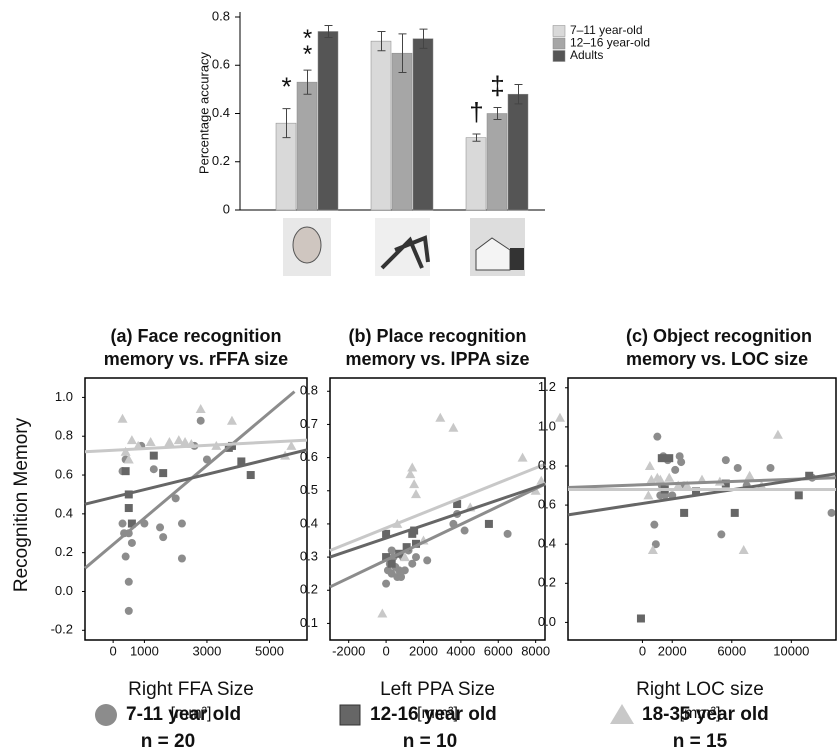  What do you see at coordinates (269, 650) in the screenshot?
I see `x-tick-label: 5000` at bounding box center [269, 650].